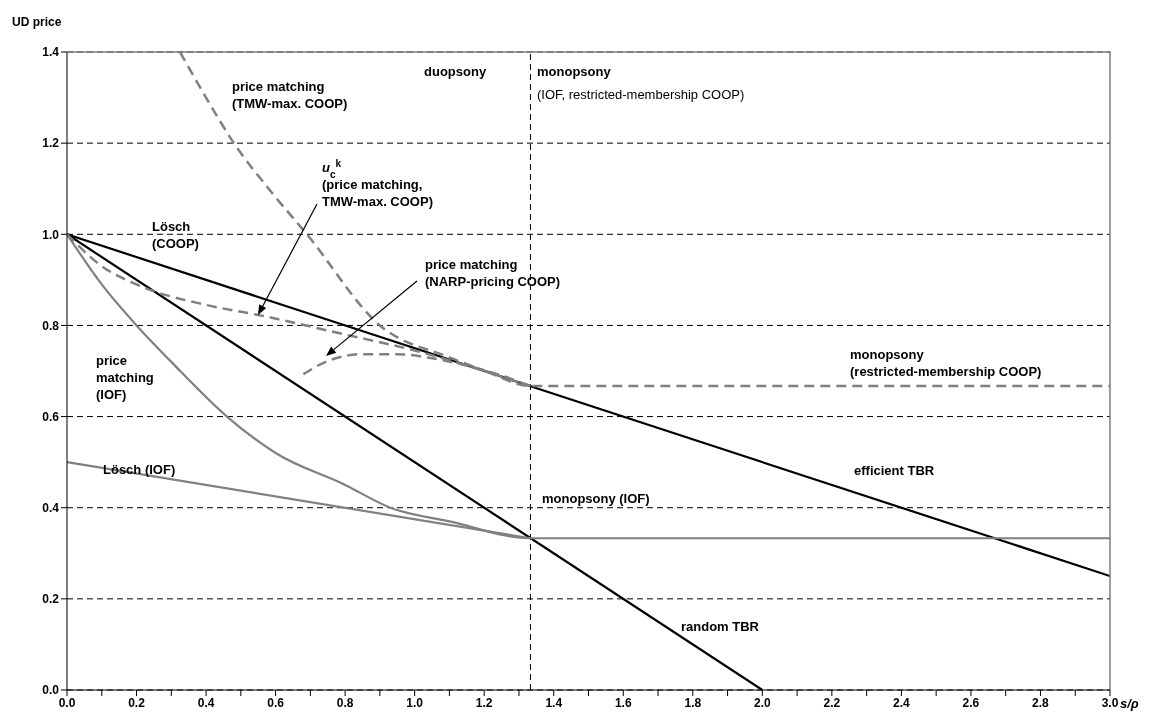  What do you see at coordinates (971, 702) in the screenshot?
I see `x-tick-label: 2.6` at bounding box center [971, 702].